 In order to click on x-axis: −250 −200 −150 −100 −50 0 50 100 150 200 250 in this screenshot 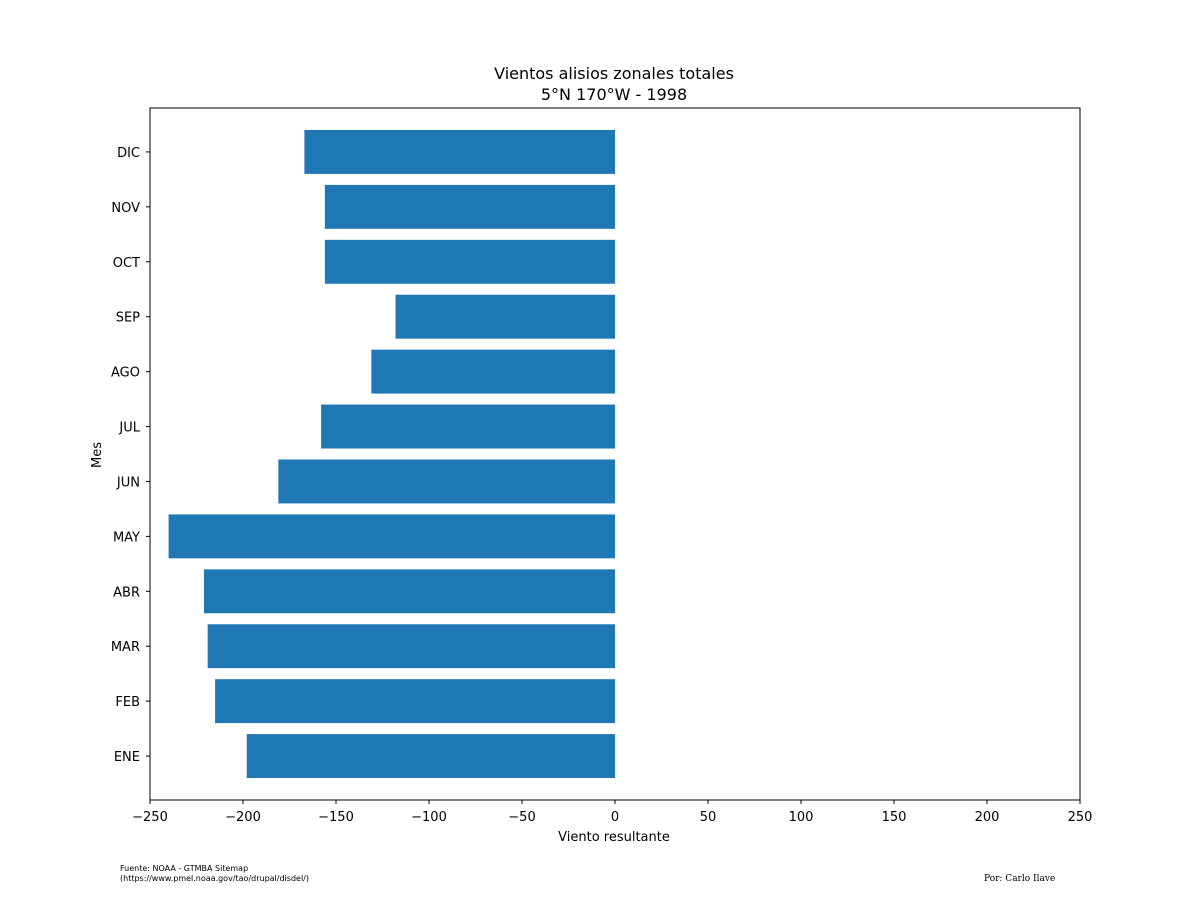, I will do `click(612, 812)`.